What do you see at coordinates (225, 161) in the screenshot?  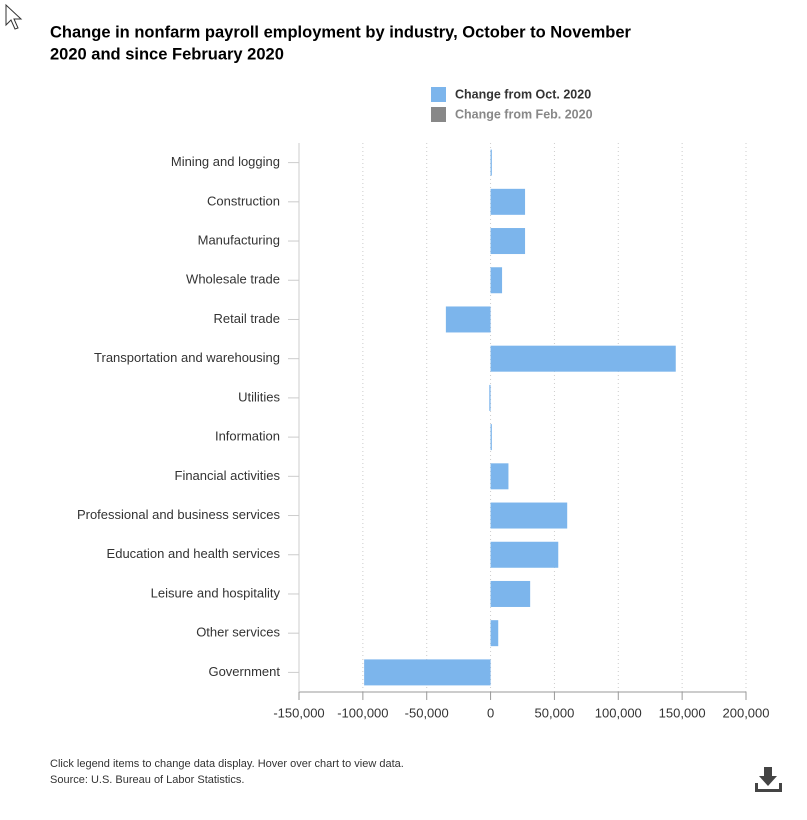 I see `y-tick-label: Mining and logging` at bounding box center [225, 161].